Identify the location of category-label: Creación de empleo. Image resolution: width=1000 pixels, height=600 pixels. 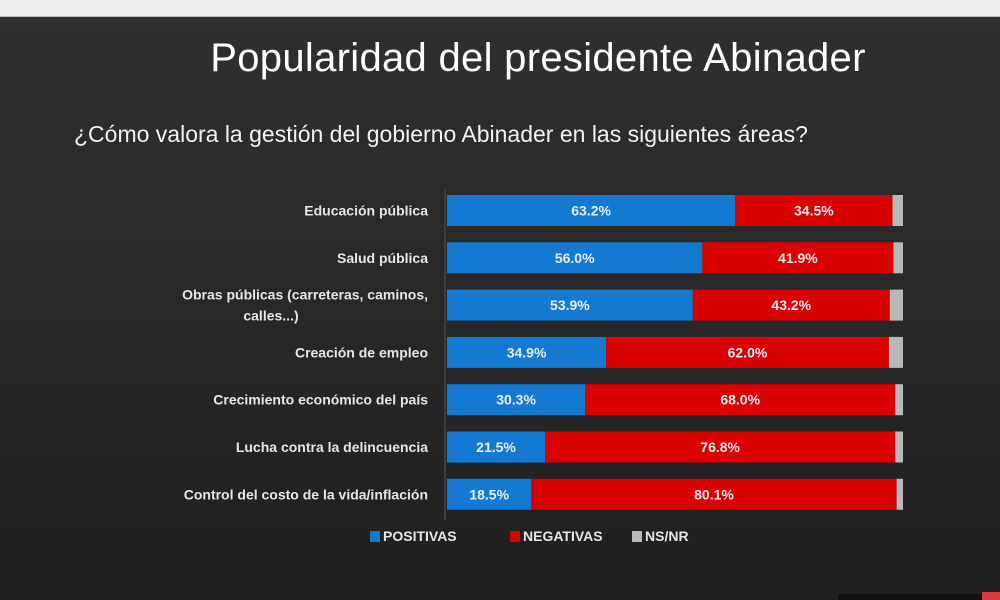
(361, 352).